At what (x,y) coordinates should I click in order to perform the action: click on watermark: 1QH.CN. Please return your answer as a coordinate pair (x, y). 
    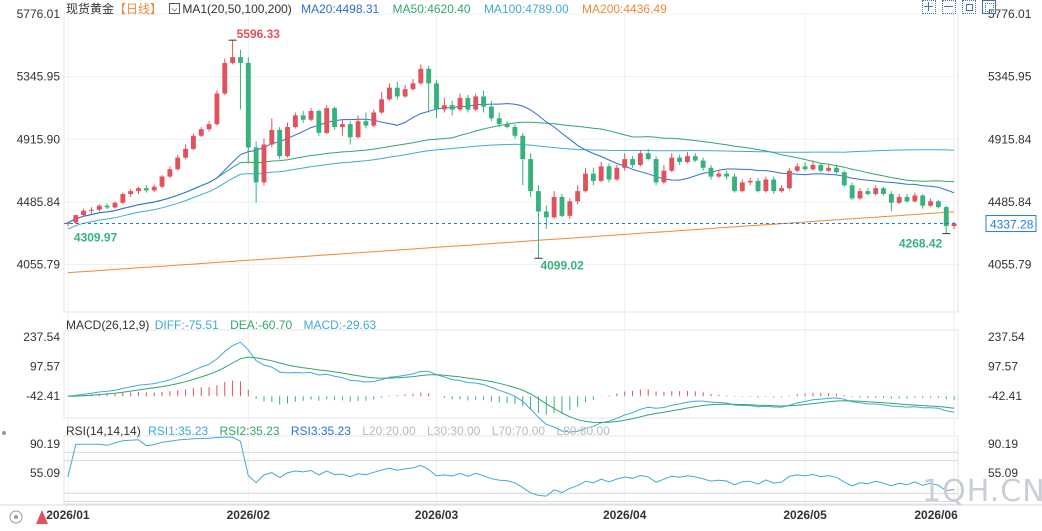
    Looking at the image, I should click on (982, 491).